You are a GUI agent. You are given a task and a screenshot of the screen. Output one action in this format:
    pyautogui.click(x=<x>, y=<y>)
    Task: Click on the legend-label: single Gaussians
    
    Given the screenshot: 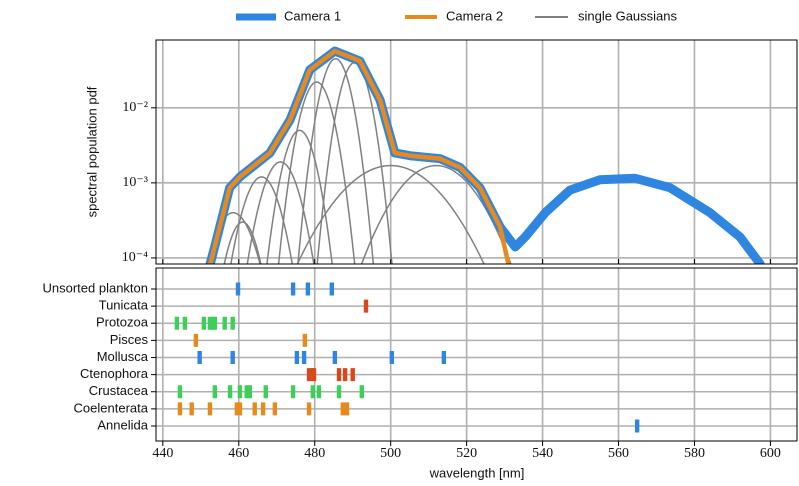 What is the action you would take?
    pyautogui.click(x=627, y=15)
    